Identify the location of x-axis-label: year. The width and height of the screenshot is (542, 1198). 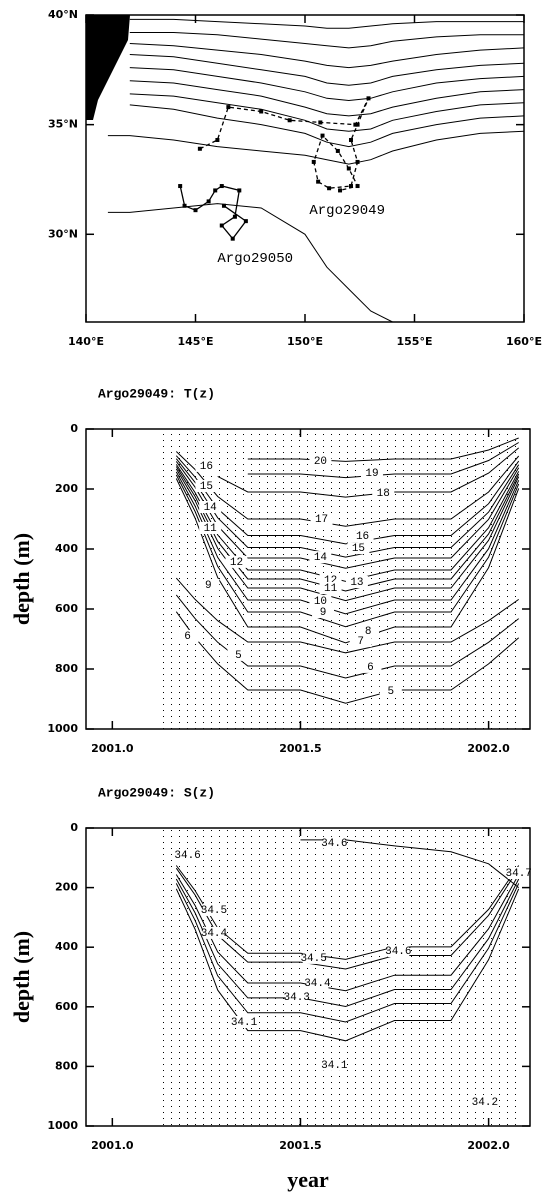
(308, 1179).